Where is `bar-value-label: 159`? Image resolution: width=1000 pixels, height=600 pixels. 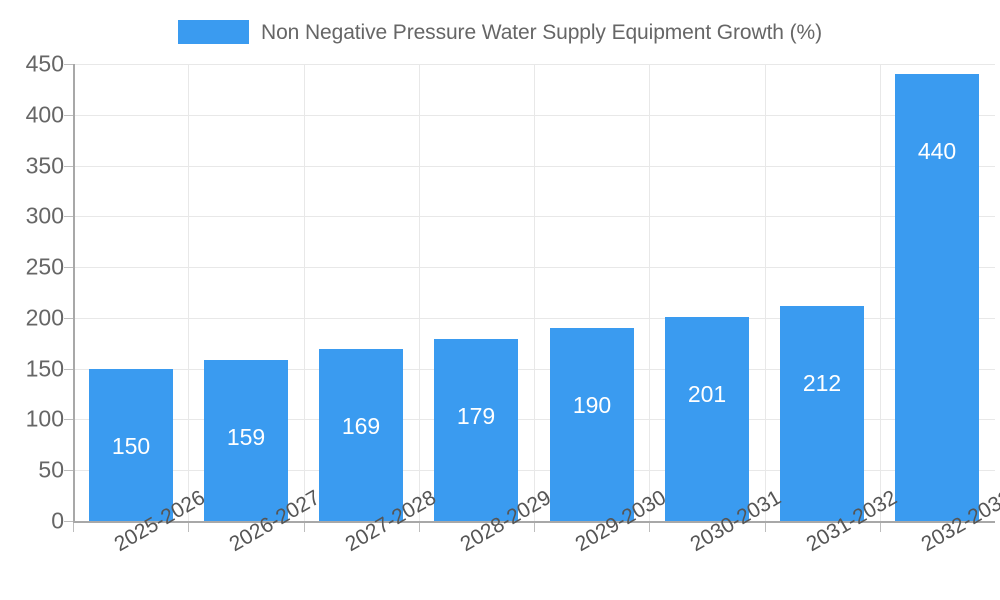
bar-value-label: 159 is located at coordinates (246, 436).